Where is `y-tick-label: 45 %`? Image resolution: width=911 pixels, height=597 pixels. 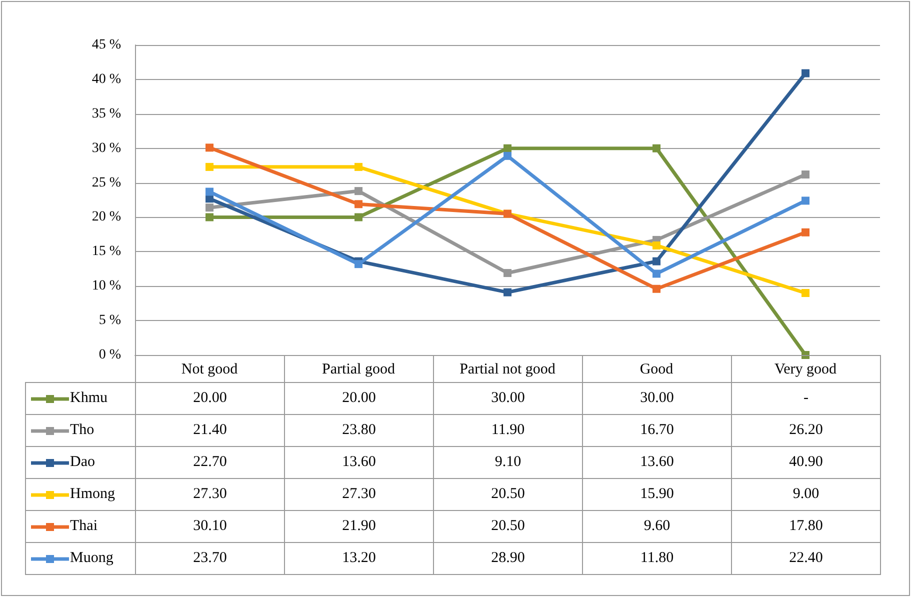
y-tick-label: 45 % is located at coordinates (107, 45).